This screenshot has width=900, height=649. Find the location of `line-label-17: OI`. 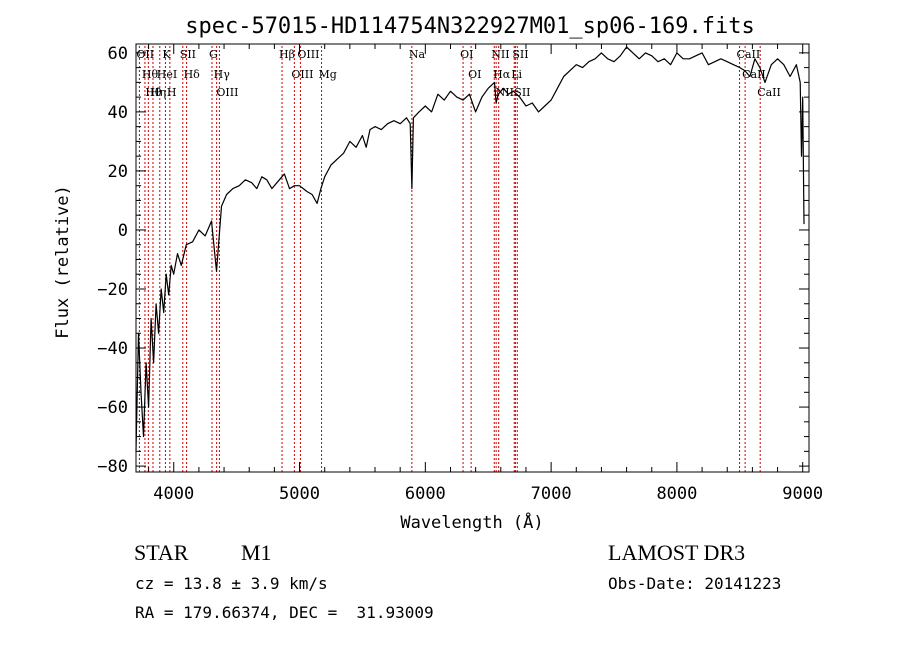

line-label-17: OI is located at coordinates (466, 54).